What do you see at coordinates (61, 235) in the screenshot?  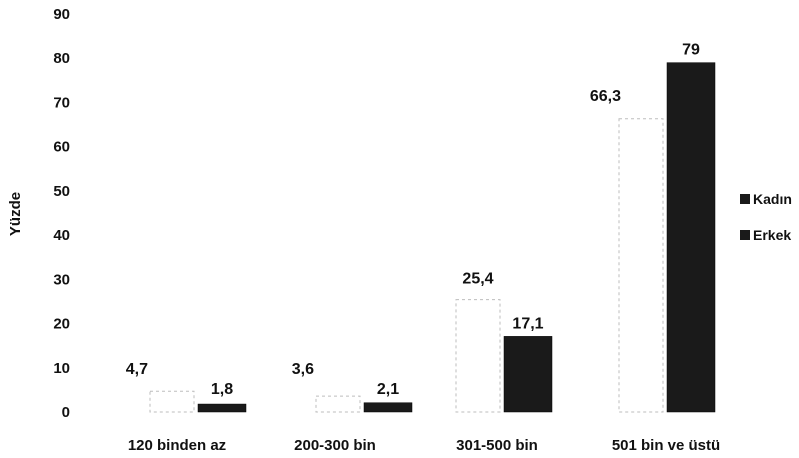 I see `y-tick-label: 40` at bounding box center [61, 235].